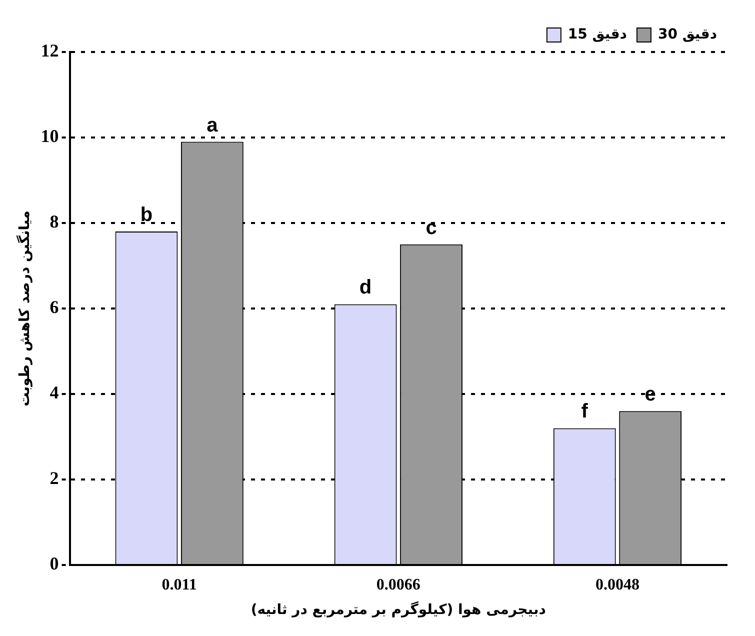  Describe the element at coordinates (212, 125) in the screenshot. I see `data-label: a` at that location.